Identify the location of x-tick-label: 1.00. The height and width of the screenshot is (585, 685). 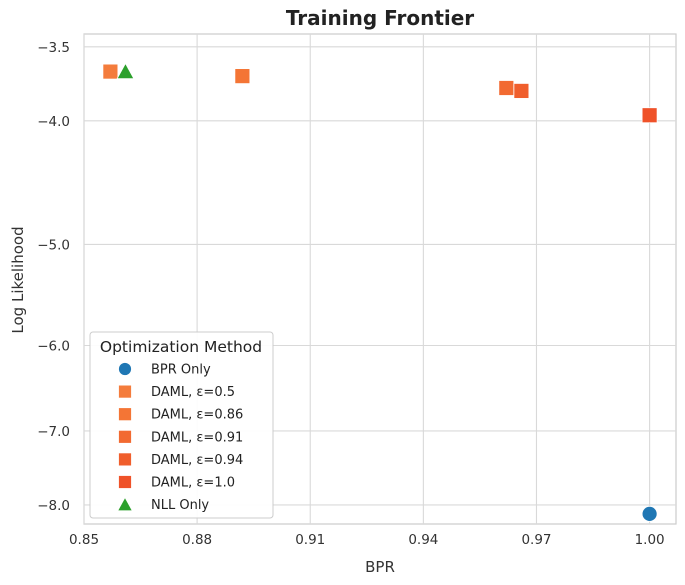
(650, 540).